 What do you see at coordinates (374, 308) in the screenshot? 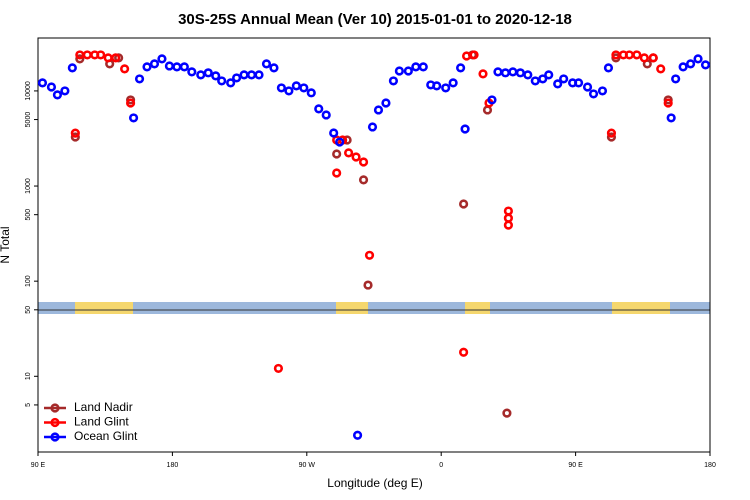
I see `ocean-band` at bounding box center [374, 308].